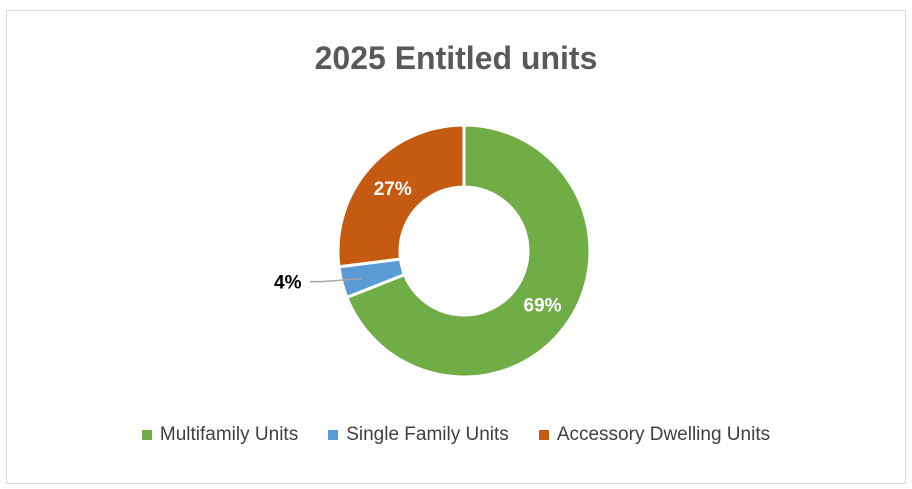 This screenshot has height=489, width=912. I want to click on legend-label: Multifamily Units, so click(229, 434).